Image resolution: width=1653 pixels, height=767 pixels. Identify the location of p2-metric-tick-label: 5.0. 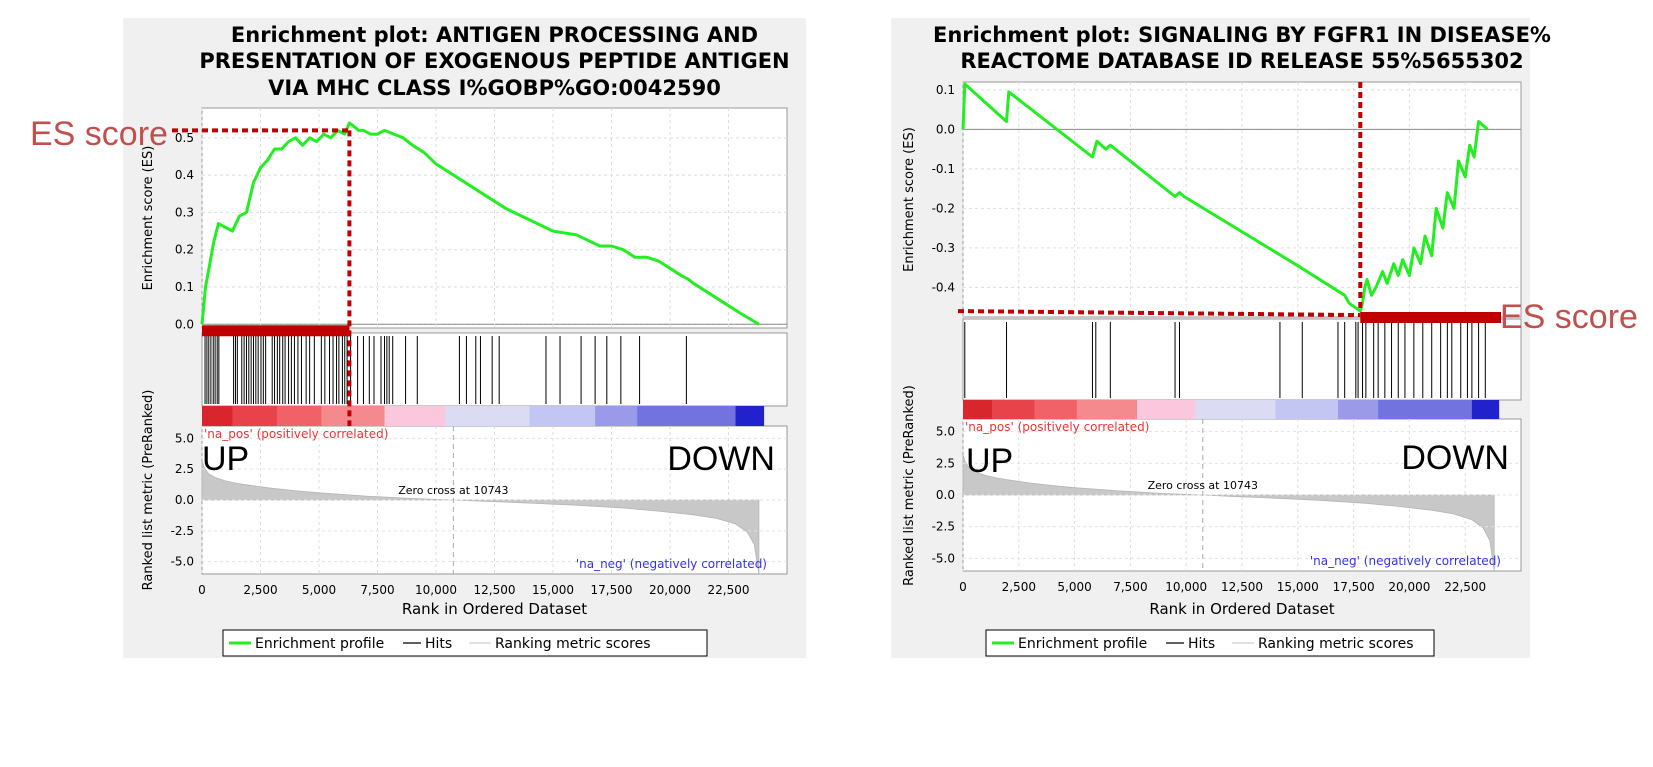
(945, 432).